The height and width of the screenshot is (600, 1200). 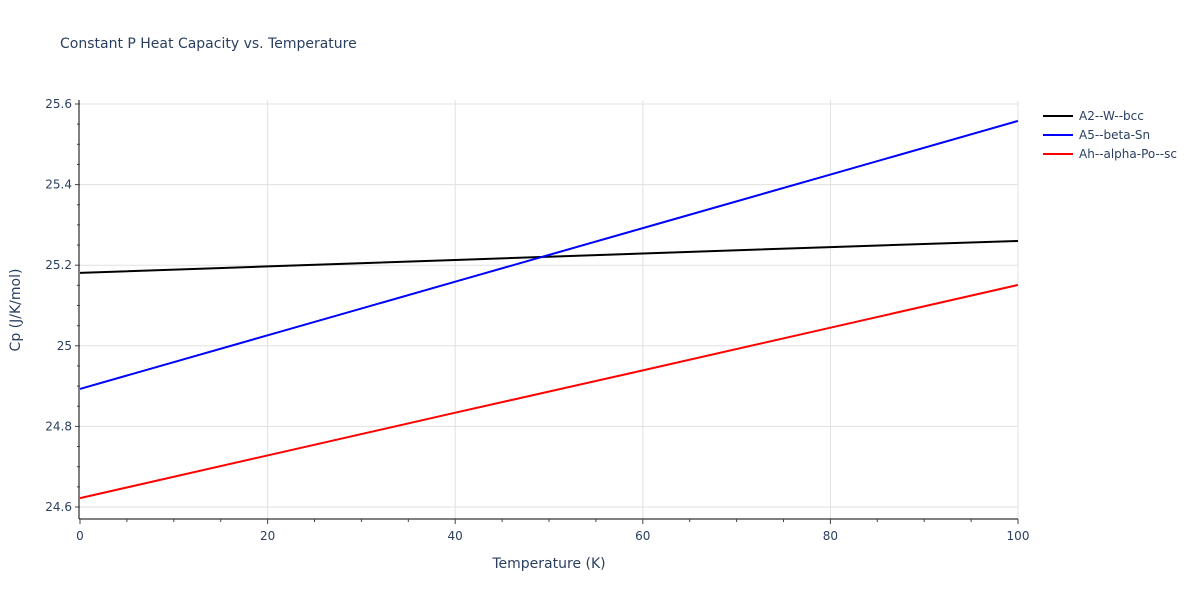 What do you see at coordinates (58, 265) in the screenshot?
I see `y-tick-label: 25.2` at bounding box center [58, 265].